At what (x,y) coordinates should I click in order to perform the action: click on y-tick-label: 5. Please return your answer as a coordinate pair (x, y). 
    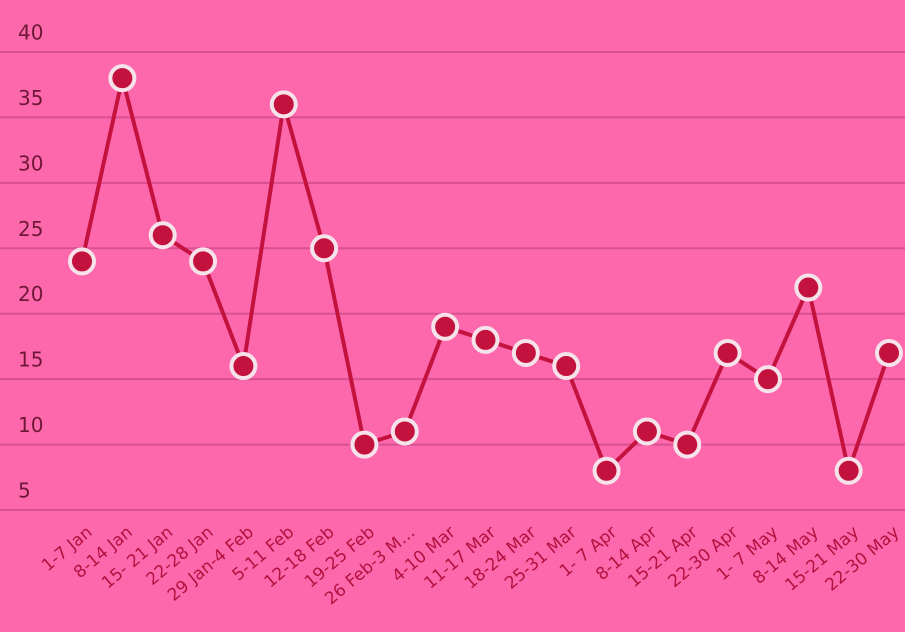
    Looking at the image, I should click on (24, 491).